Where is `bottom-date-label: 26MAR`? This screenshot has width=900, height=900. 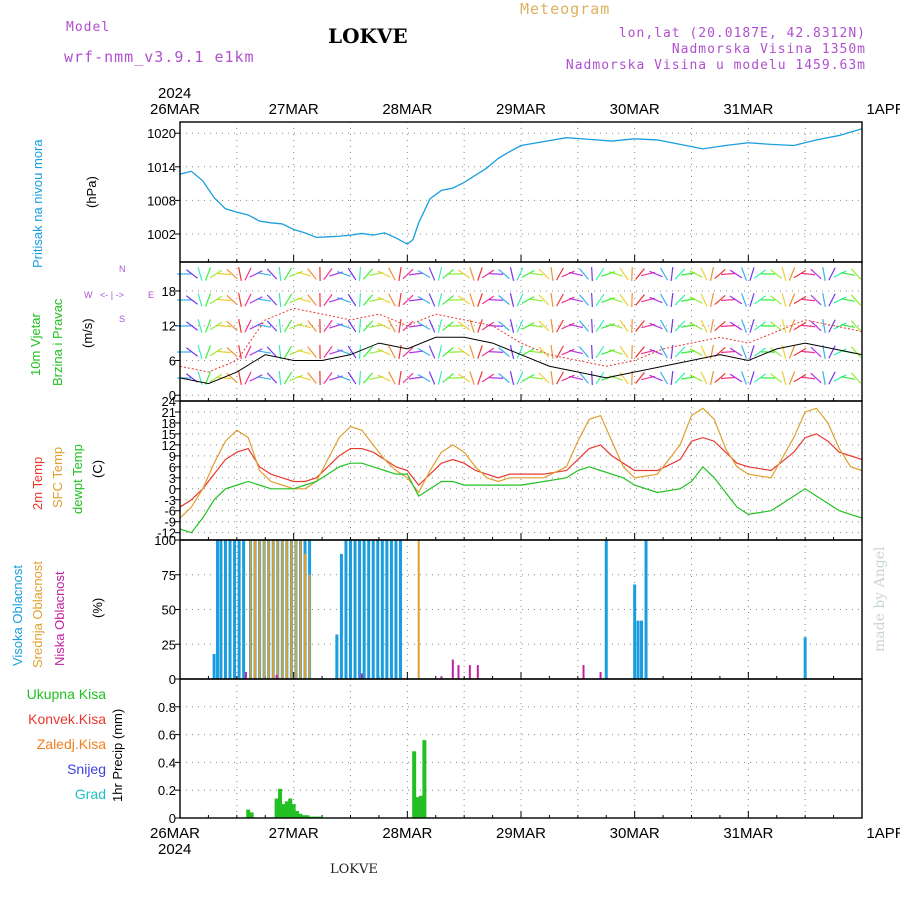 bottom-date-label: 26MAR is located at coordinates (175, 833).